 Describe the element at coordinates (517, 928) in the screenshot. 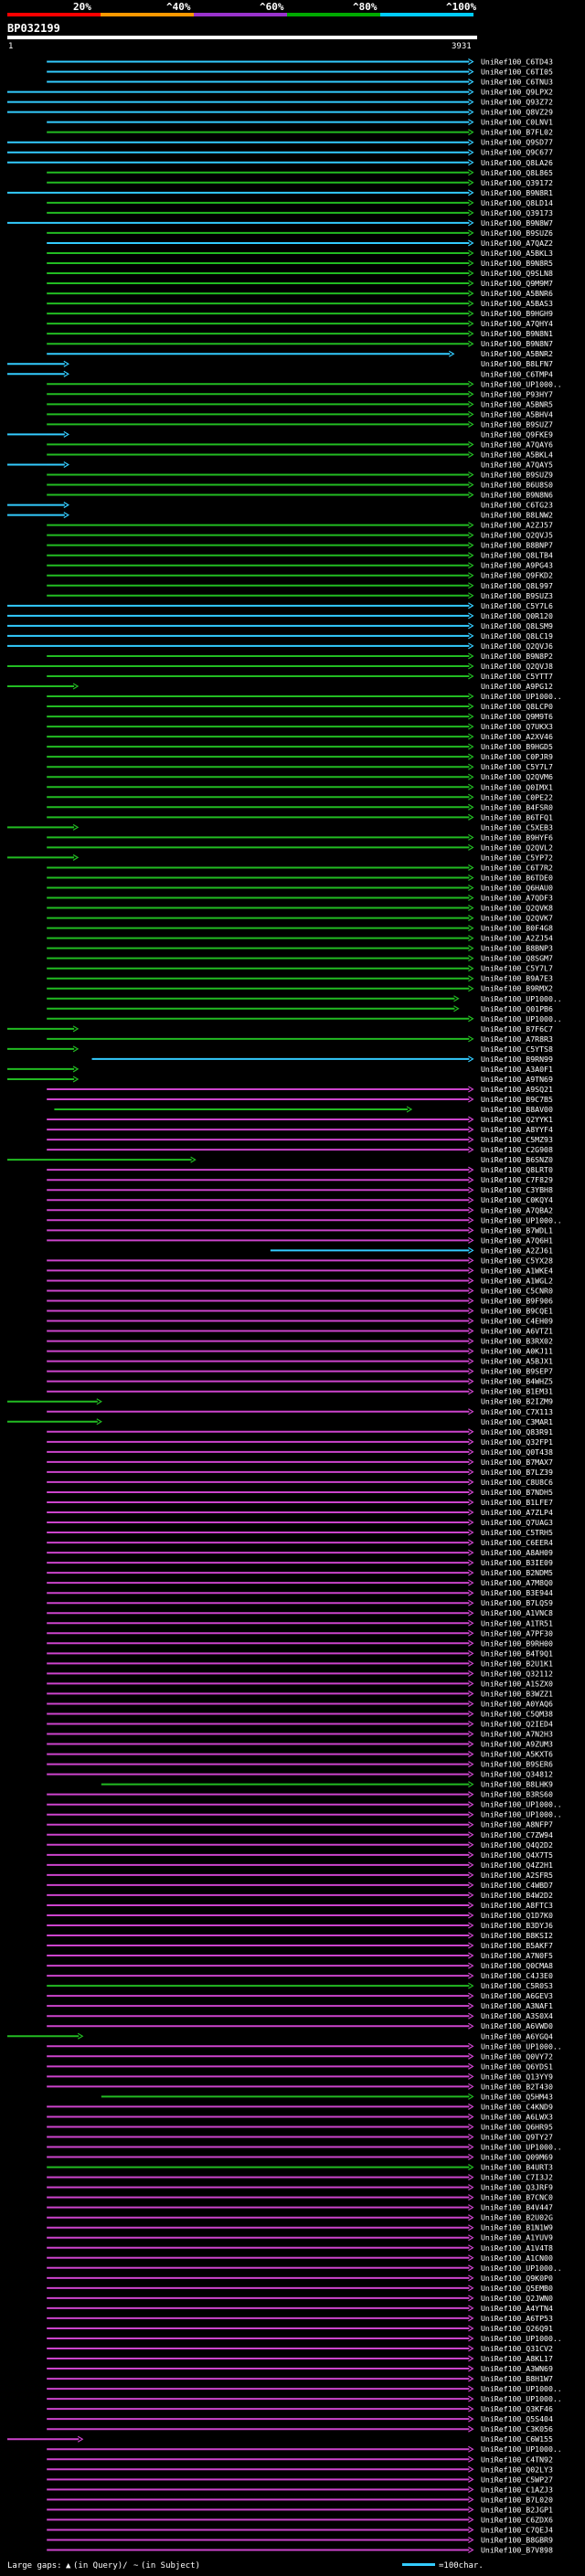

I see `hit-label: UniRef100_B0F4G8` at that location.